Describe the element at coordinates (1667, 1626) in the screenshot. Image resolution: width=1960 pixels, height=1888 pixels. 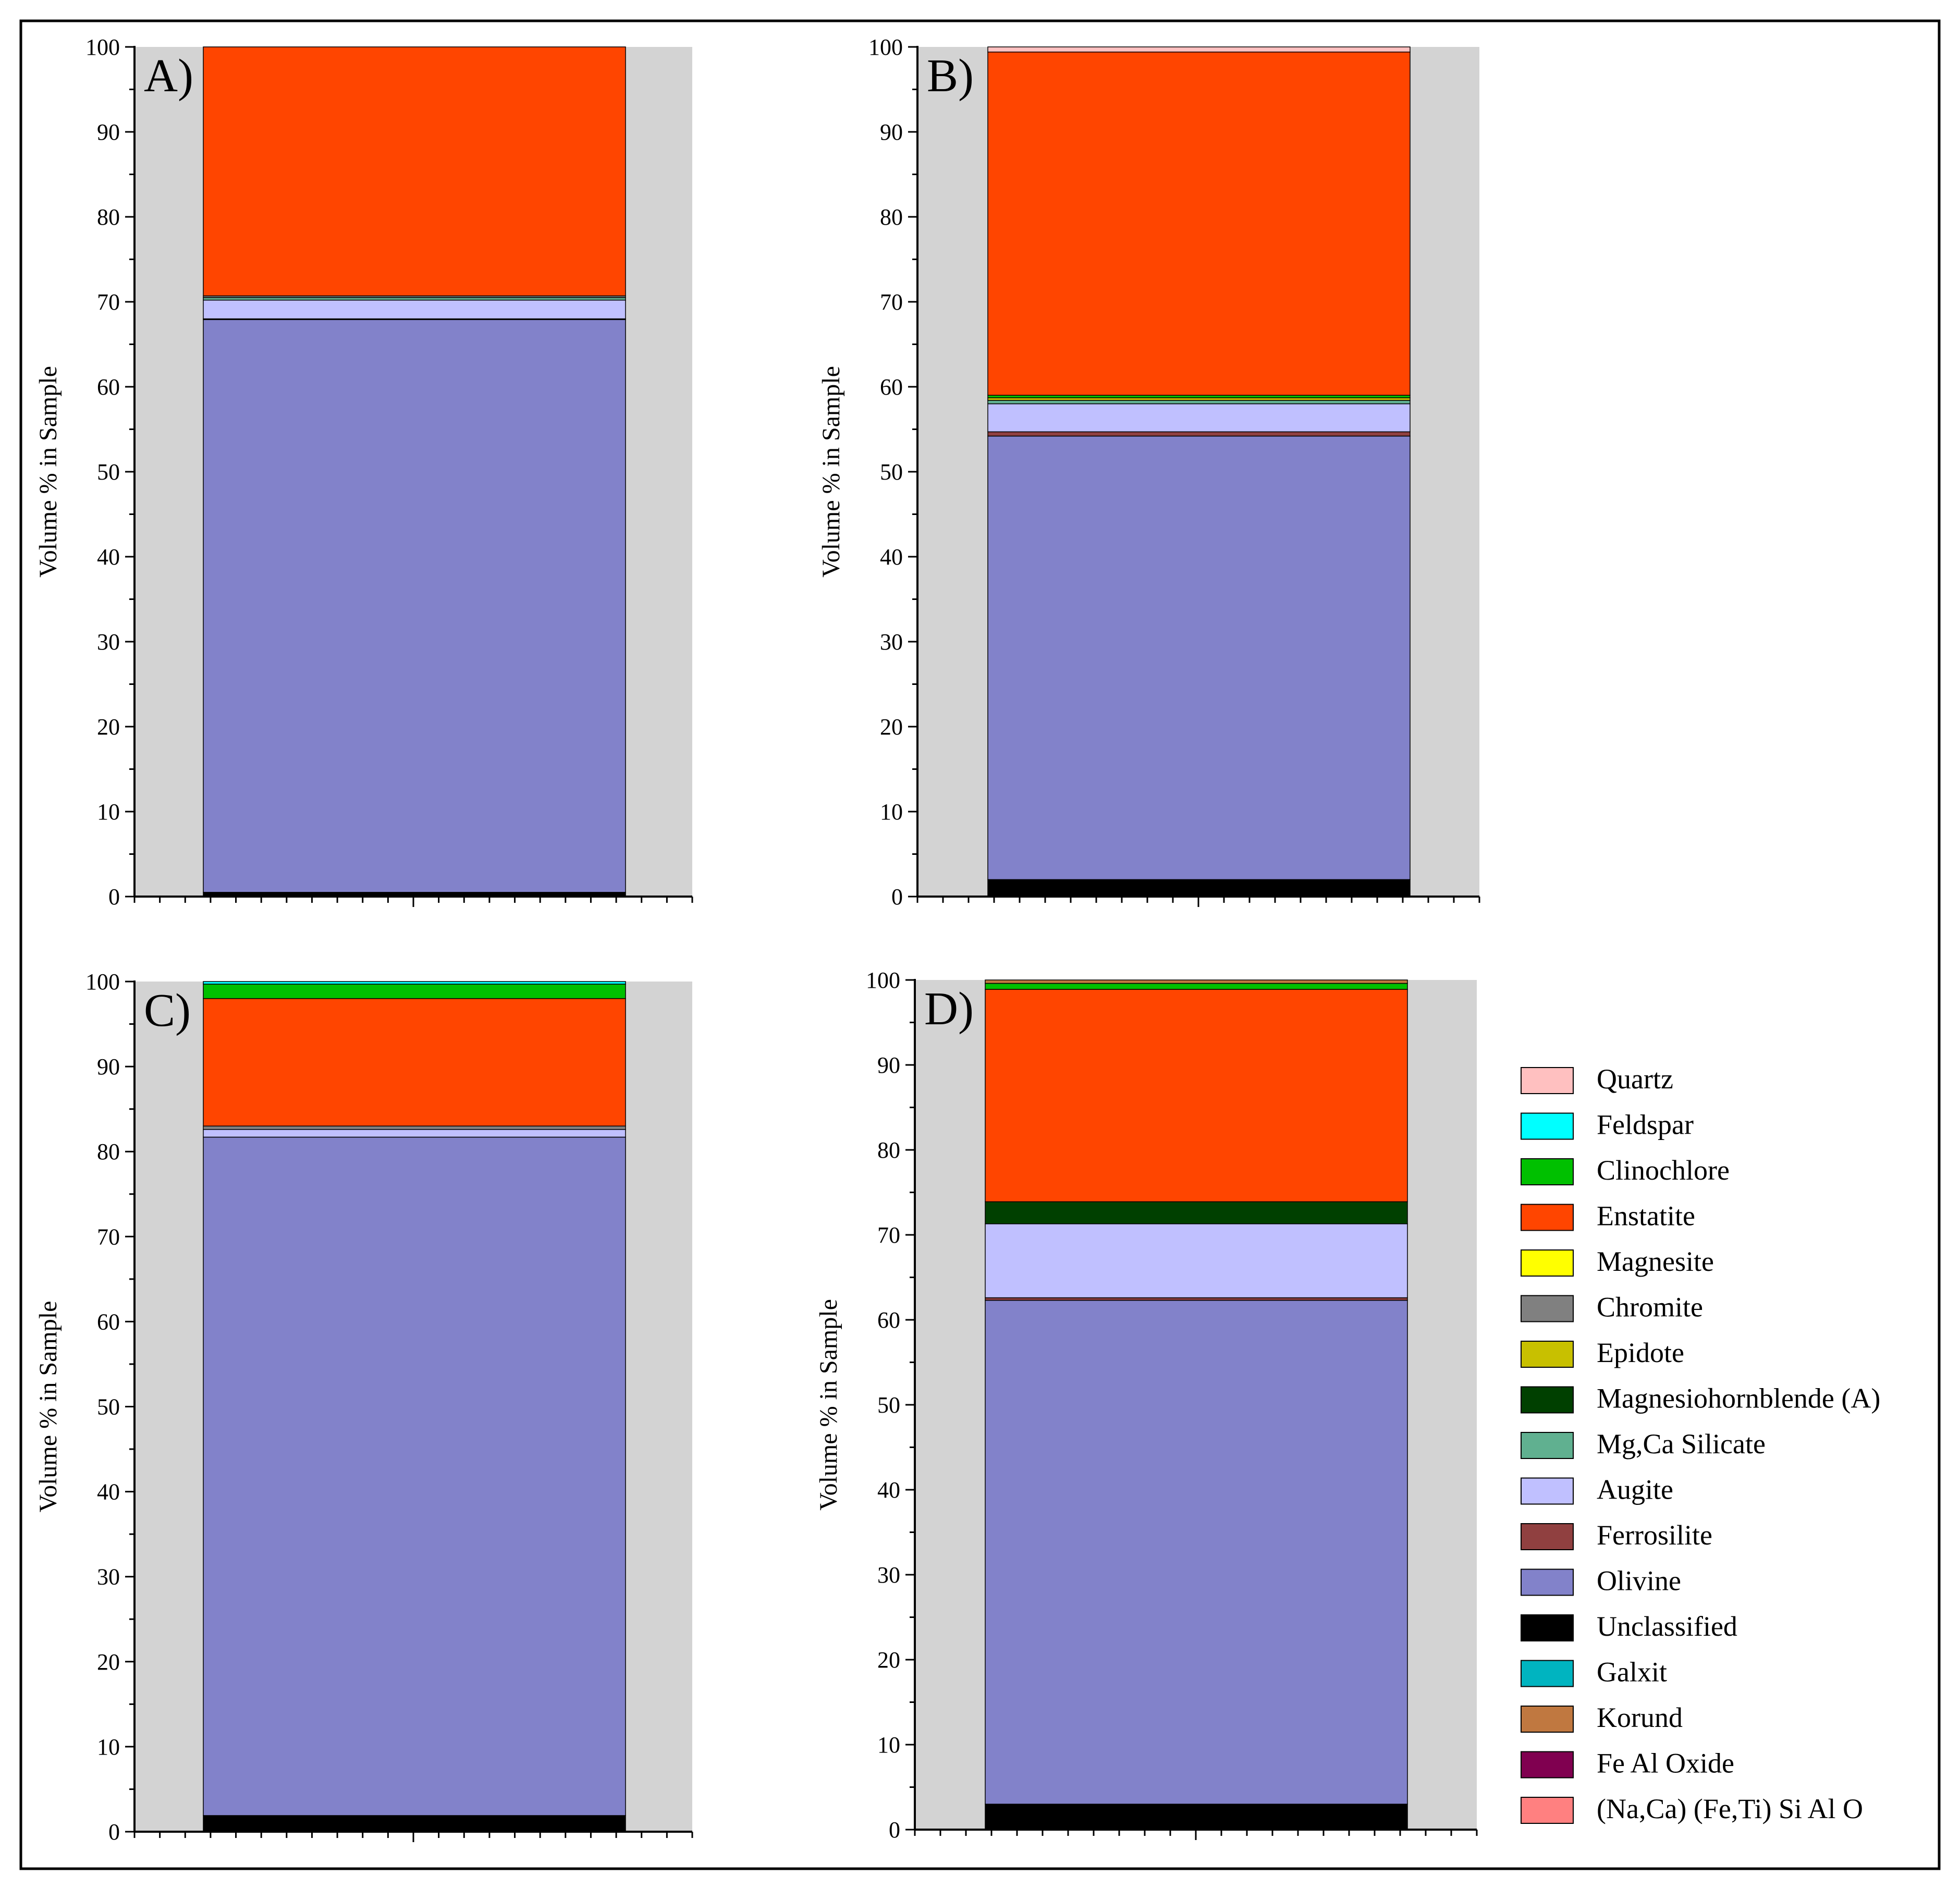
I see `legend-label: Unclassified` at that location.